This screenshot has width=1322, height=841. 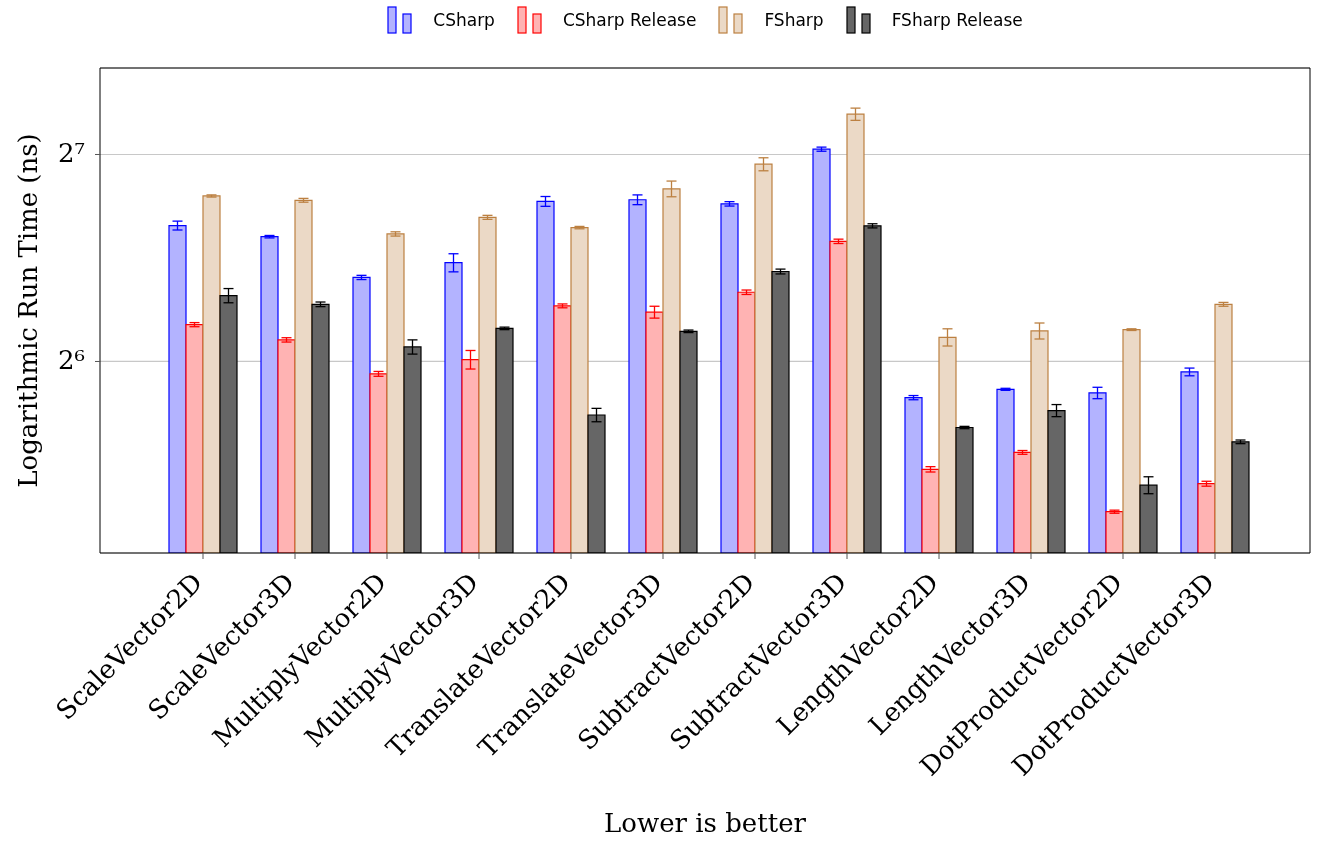 What do you see at coordinates (705, 823) in the screenshot?
I see `x-axis-title: Lower is better` at bounding box center [705, 823].